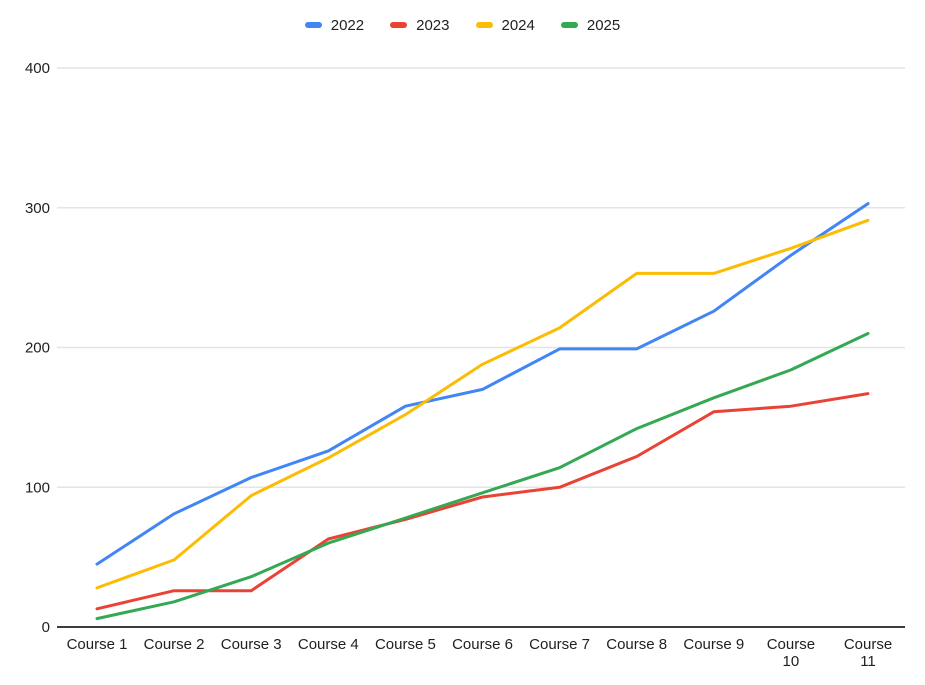 The width and height of the screenshot is (925, 685). I want to click on legend-label-2023: 2023, so click(433, 25).